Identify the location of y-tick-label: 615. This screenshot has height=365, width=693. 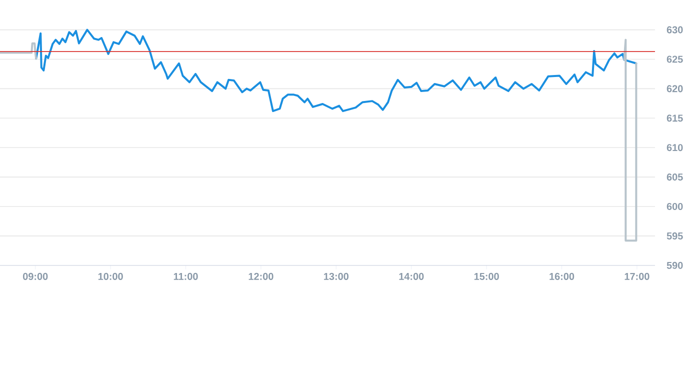
(674, 118).